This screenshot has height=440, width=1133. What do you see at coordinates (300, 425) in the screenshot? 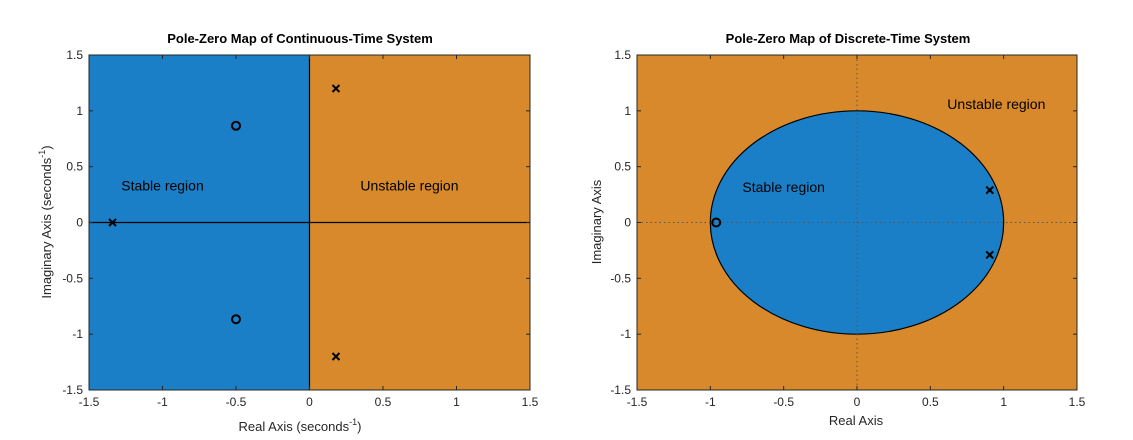
I see `x-axis-label: Real Axis (seconds-1)` at bounding box center [300, 425].